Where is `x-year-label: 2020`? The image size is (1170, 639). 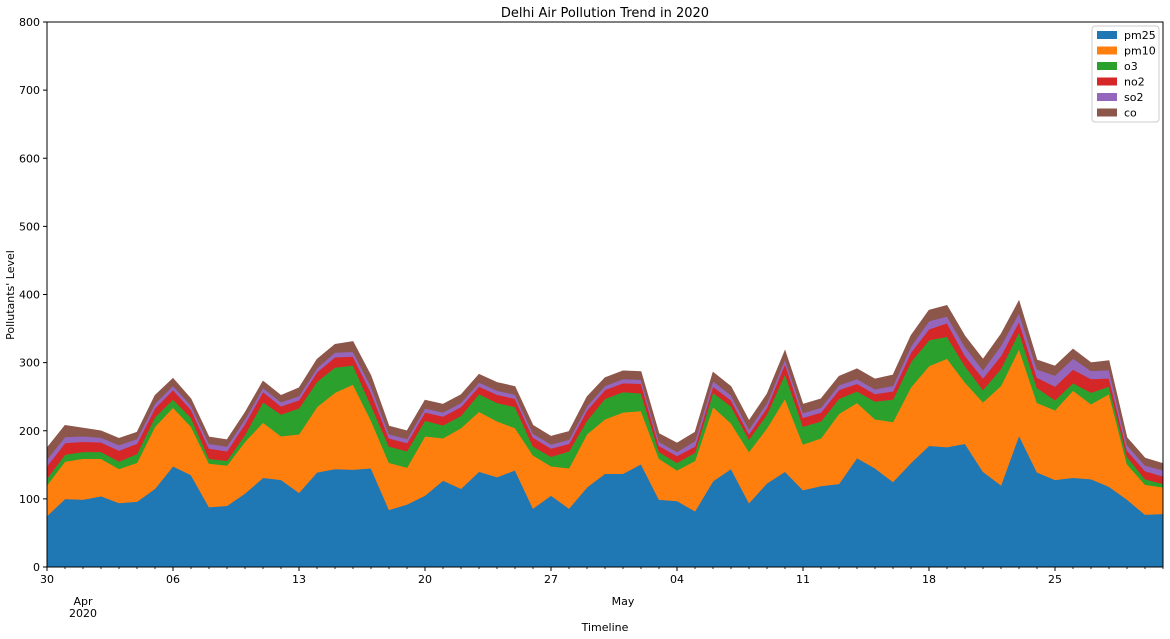
x-year-label: 2020 is located at coordinates (83, 613).